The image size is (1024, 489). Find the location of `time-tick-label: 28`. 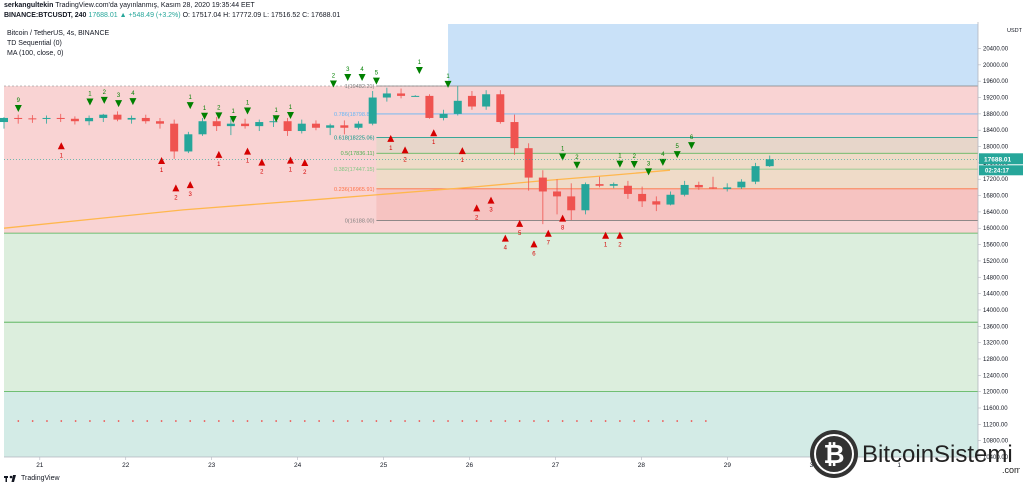

time-tick-label: 28 is located at coordinates (642, 465).